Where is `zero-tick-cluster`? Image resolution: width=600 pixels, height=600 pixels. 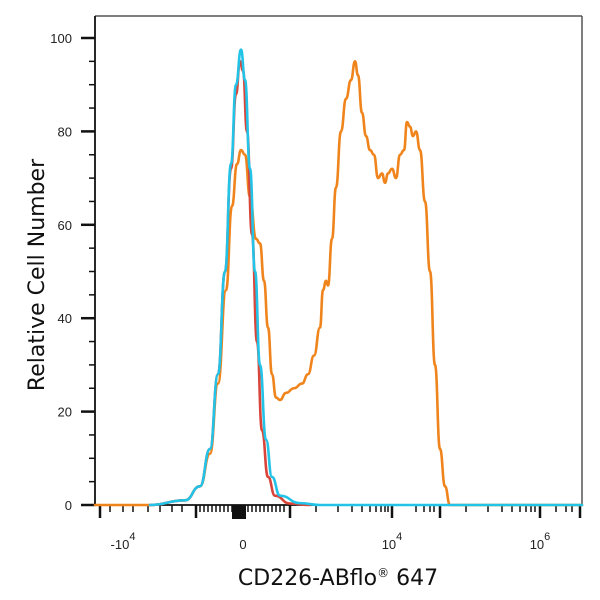
zero-tick-cluster is located at coordinates (239, 512).